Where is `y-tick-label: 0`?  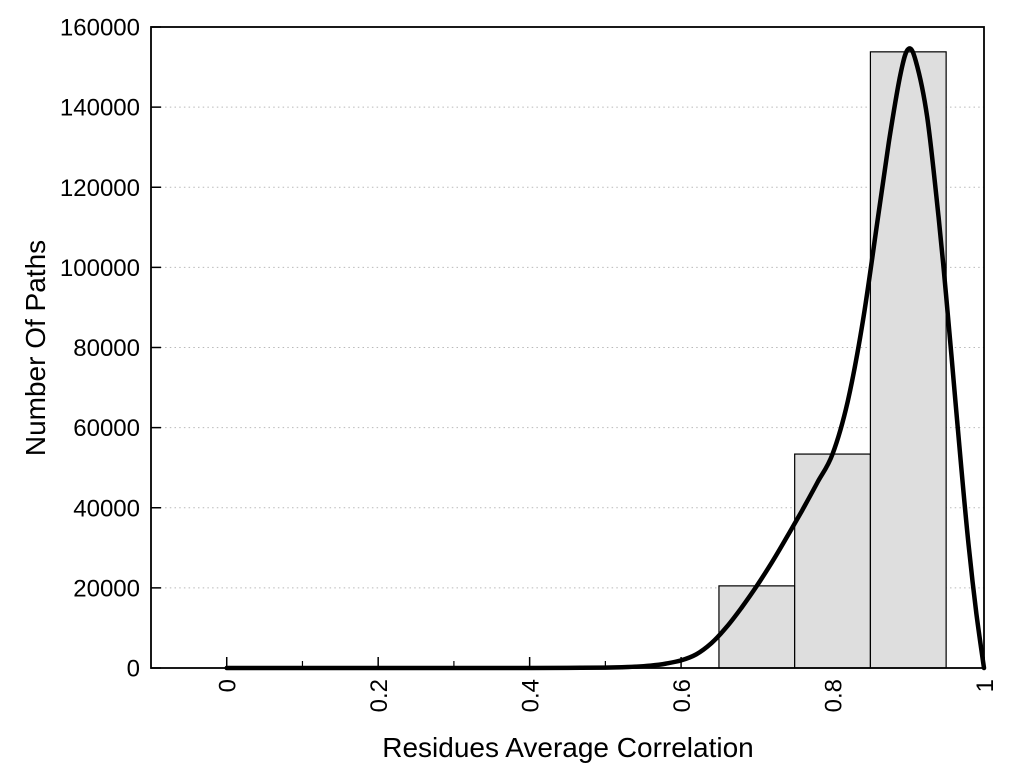
y-tick-label: 0 is located at coordinates (133, 669).